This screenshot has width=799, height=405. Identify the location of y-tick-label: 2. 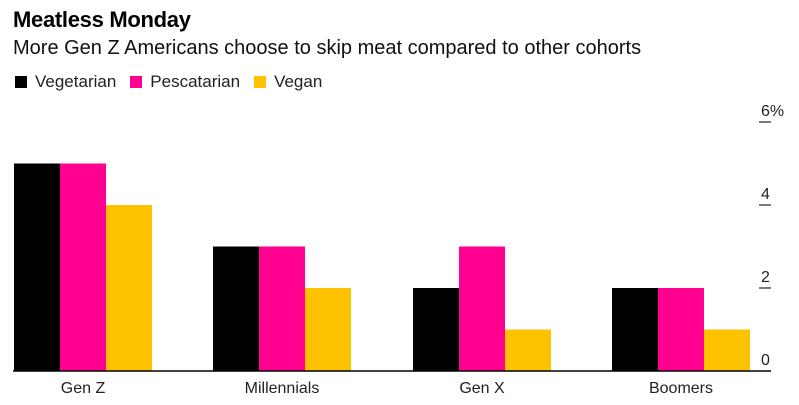
(765, 277).